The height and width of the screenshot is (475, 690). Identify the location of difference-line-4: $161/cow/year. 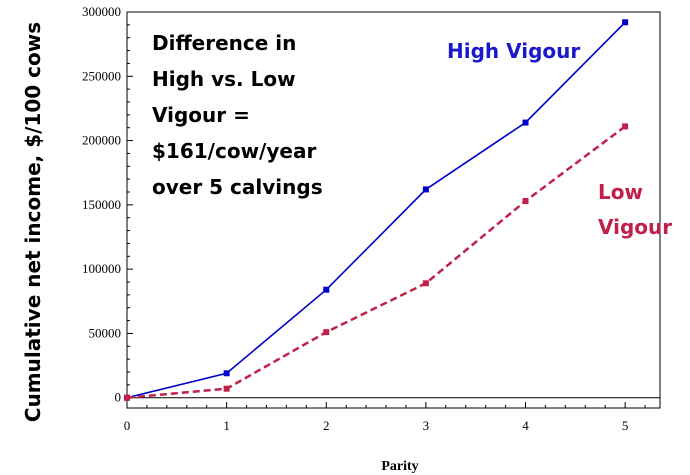
(234, 151).